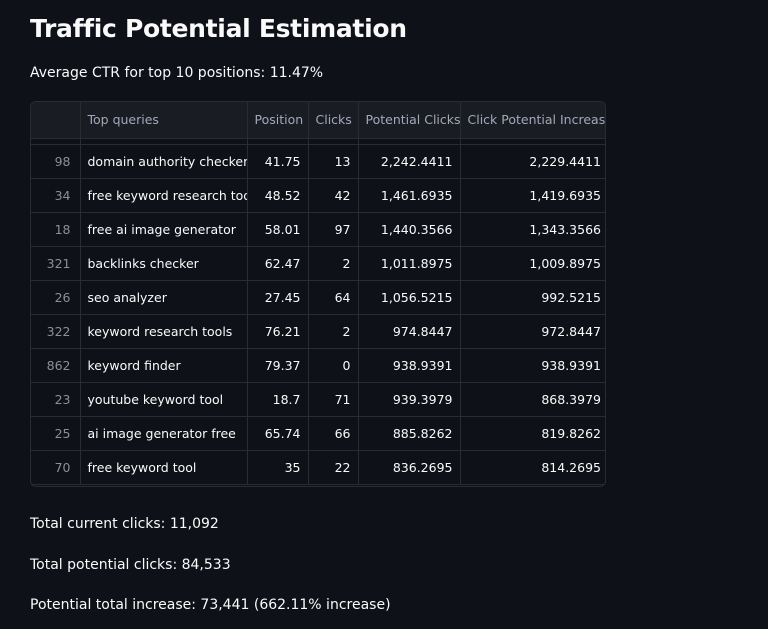  Describe the element at coordinates (409, 433) in the screenshot. I see `potential-clicks-cell: 885.8262` at that location.